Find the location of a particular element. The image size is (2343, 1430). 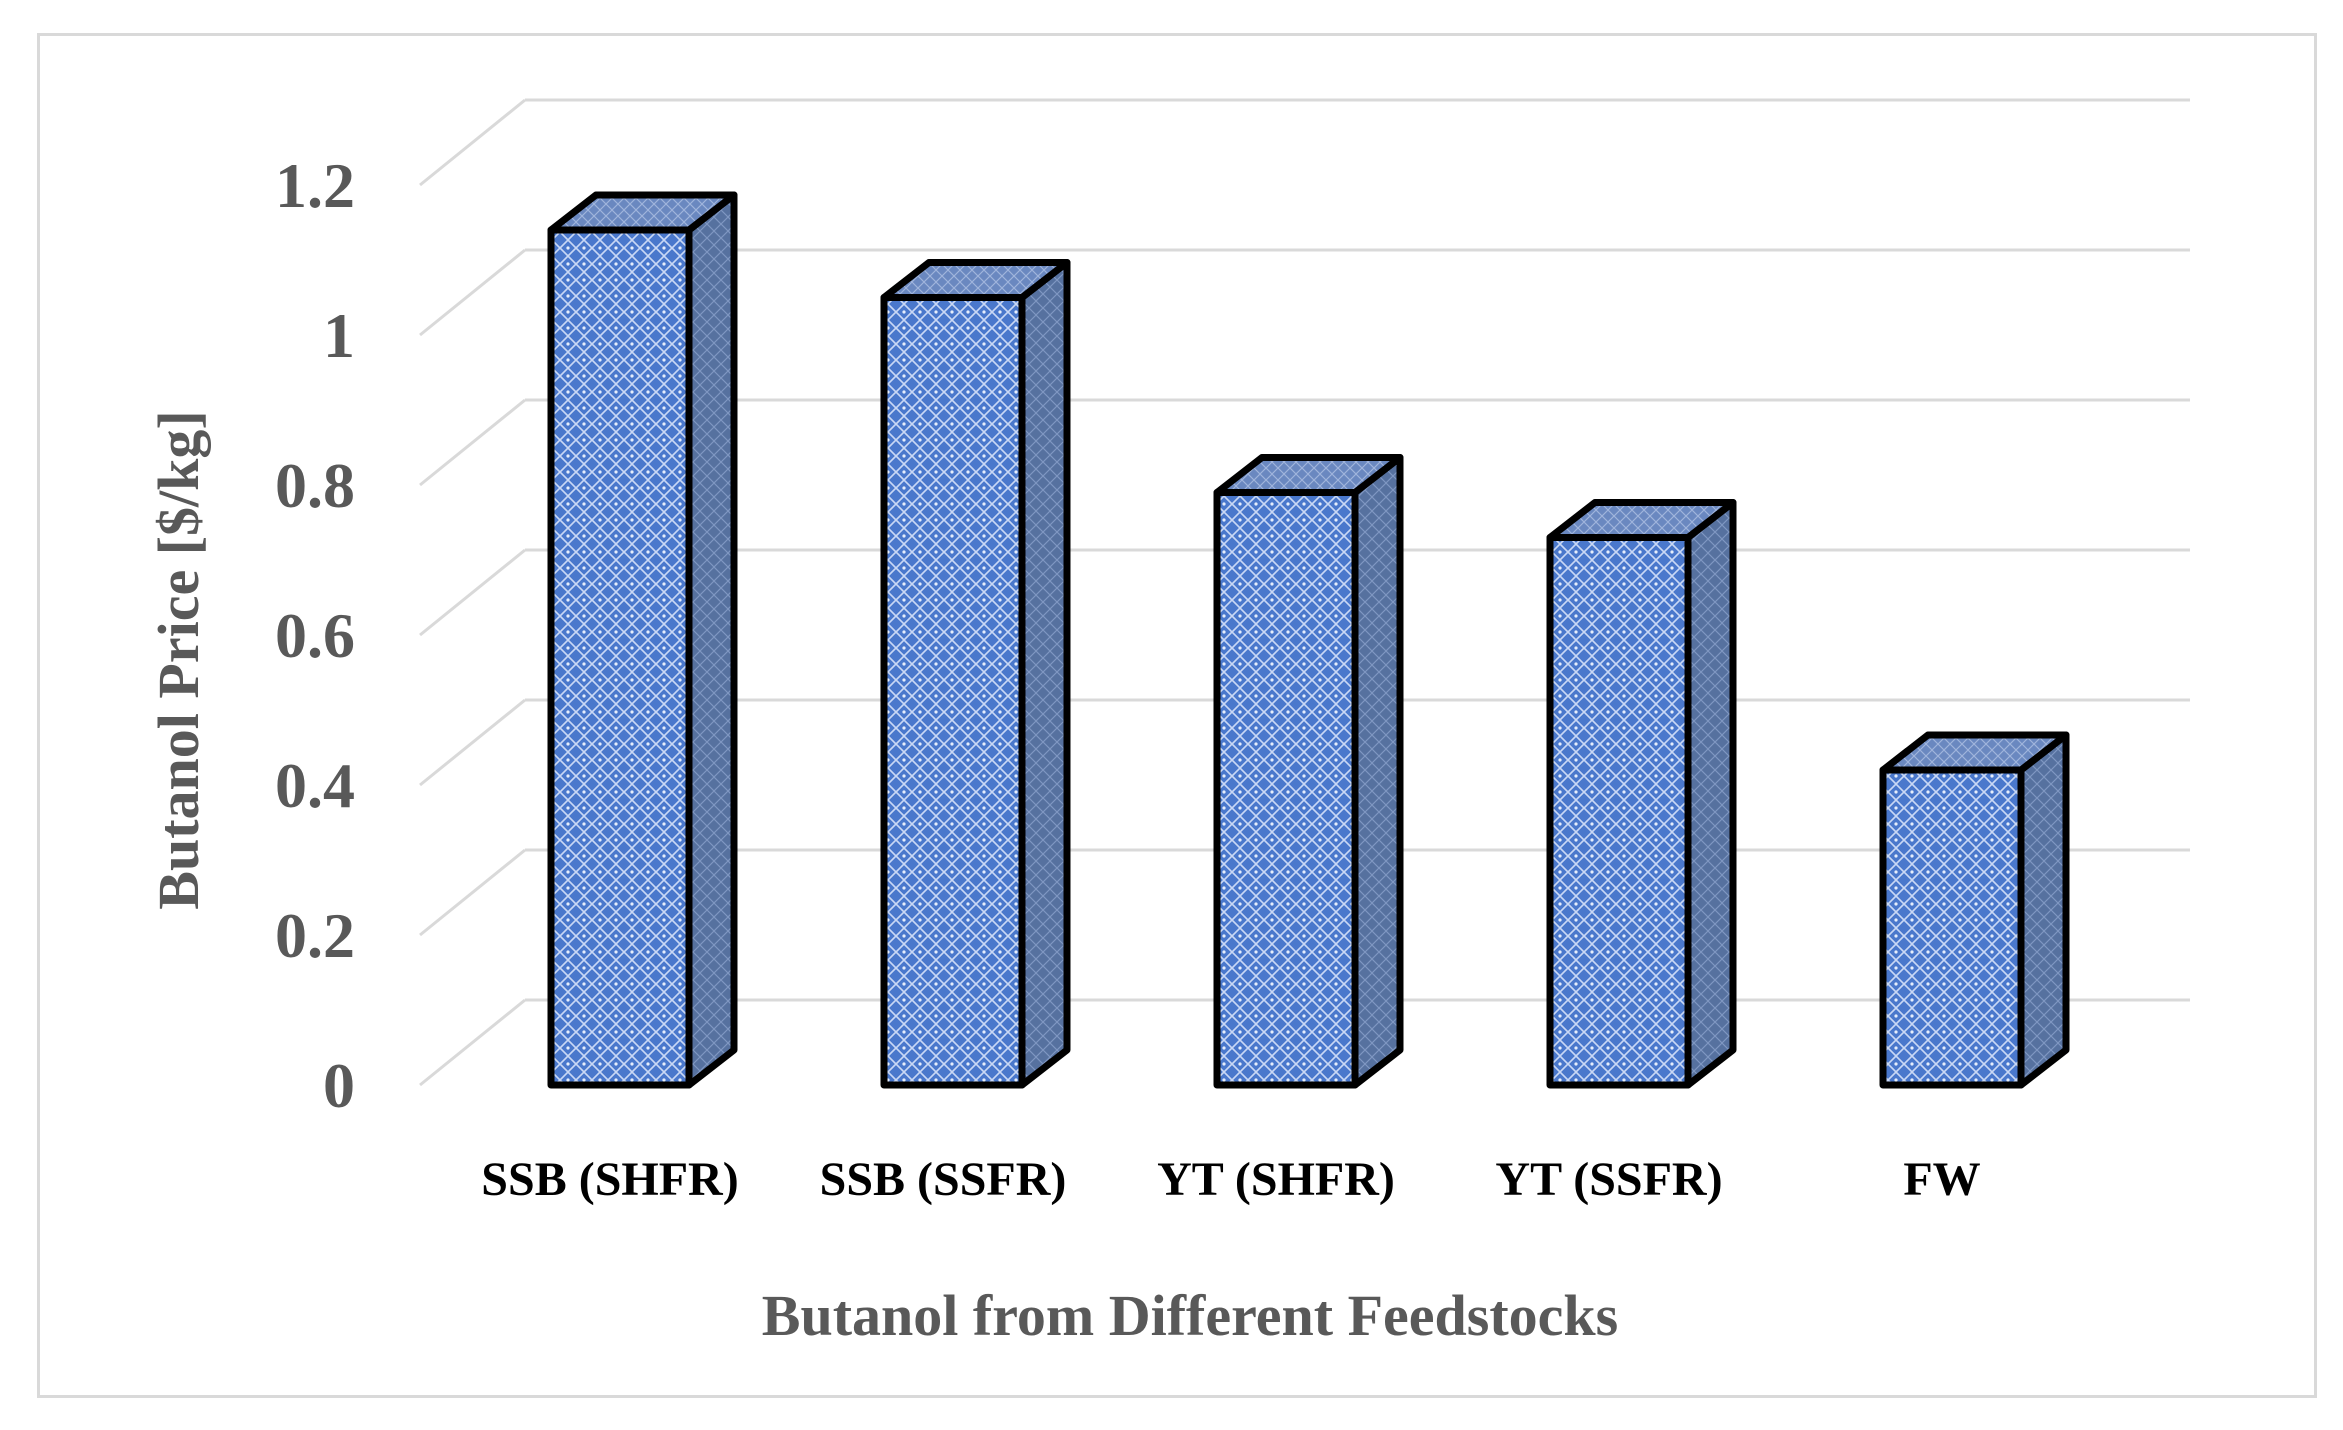

x-tick-label: SSB (SHFR) is located at coordinates (609, 1179).